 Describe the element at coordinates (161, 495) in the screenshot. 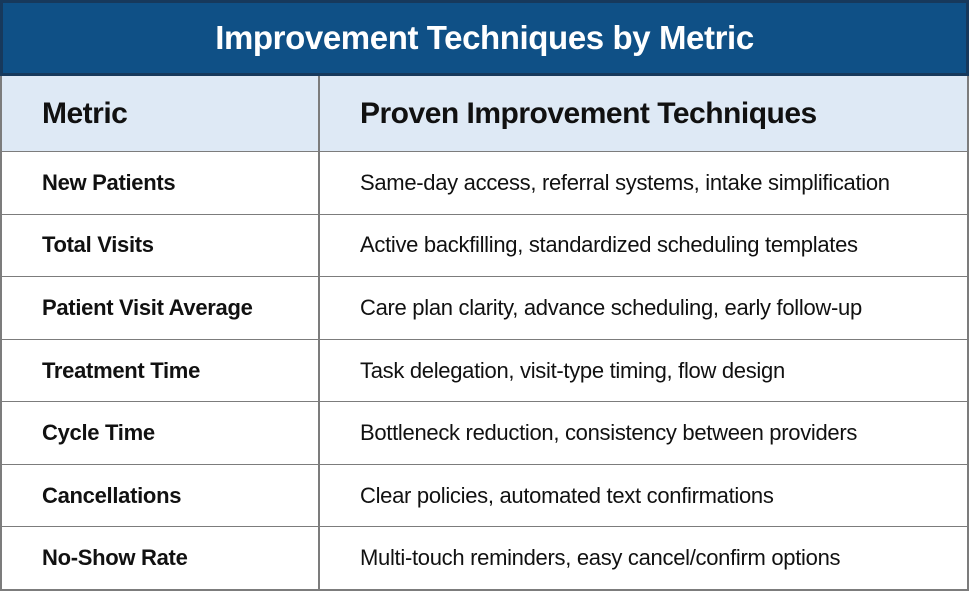

I see `metric-cell: Cancellations` at that location.